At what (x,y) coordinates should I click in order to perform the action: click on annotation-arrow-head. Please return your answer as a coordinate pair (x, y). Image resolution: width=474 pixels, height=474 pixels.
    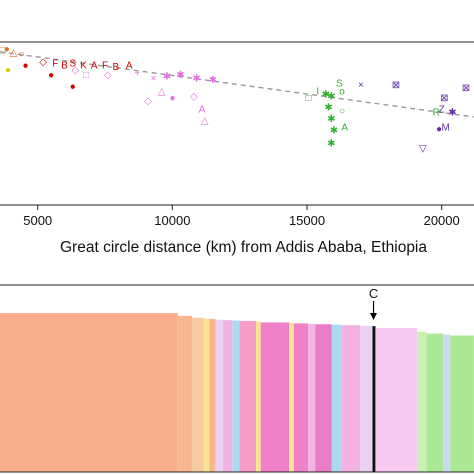
    Looking at the image, I should click on (374, 316).